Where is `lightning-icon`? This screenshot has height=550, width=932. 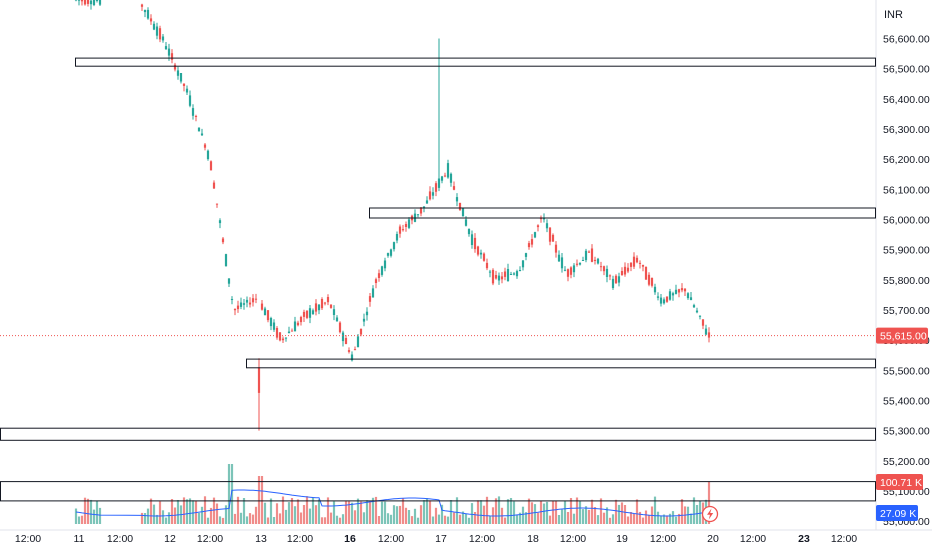 lightning-icon is located at coordinates (710, 514).